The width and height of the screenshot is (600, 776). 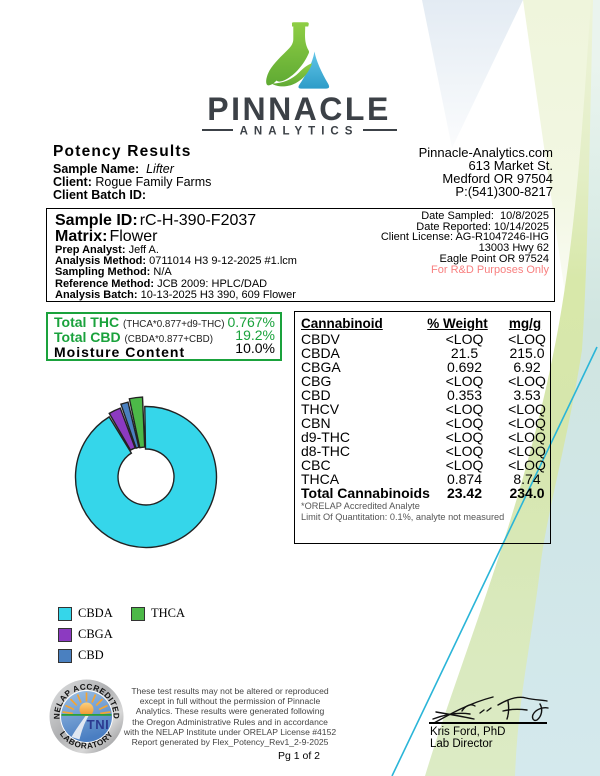 I want to click on svg-text: ANALYTICS, so click(x=299, y=132).